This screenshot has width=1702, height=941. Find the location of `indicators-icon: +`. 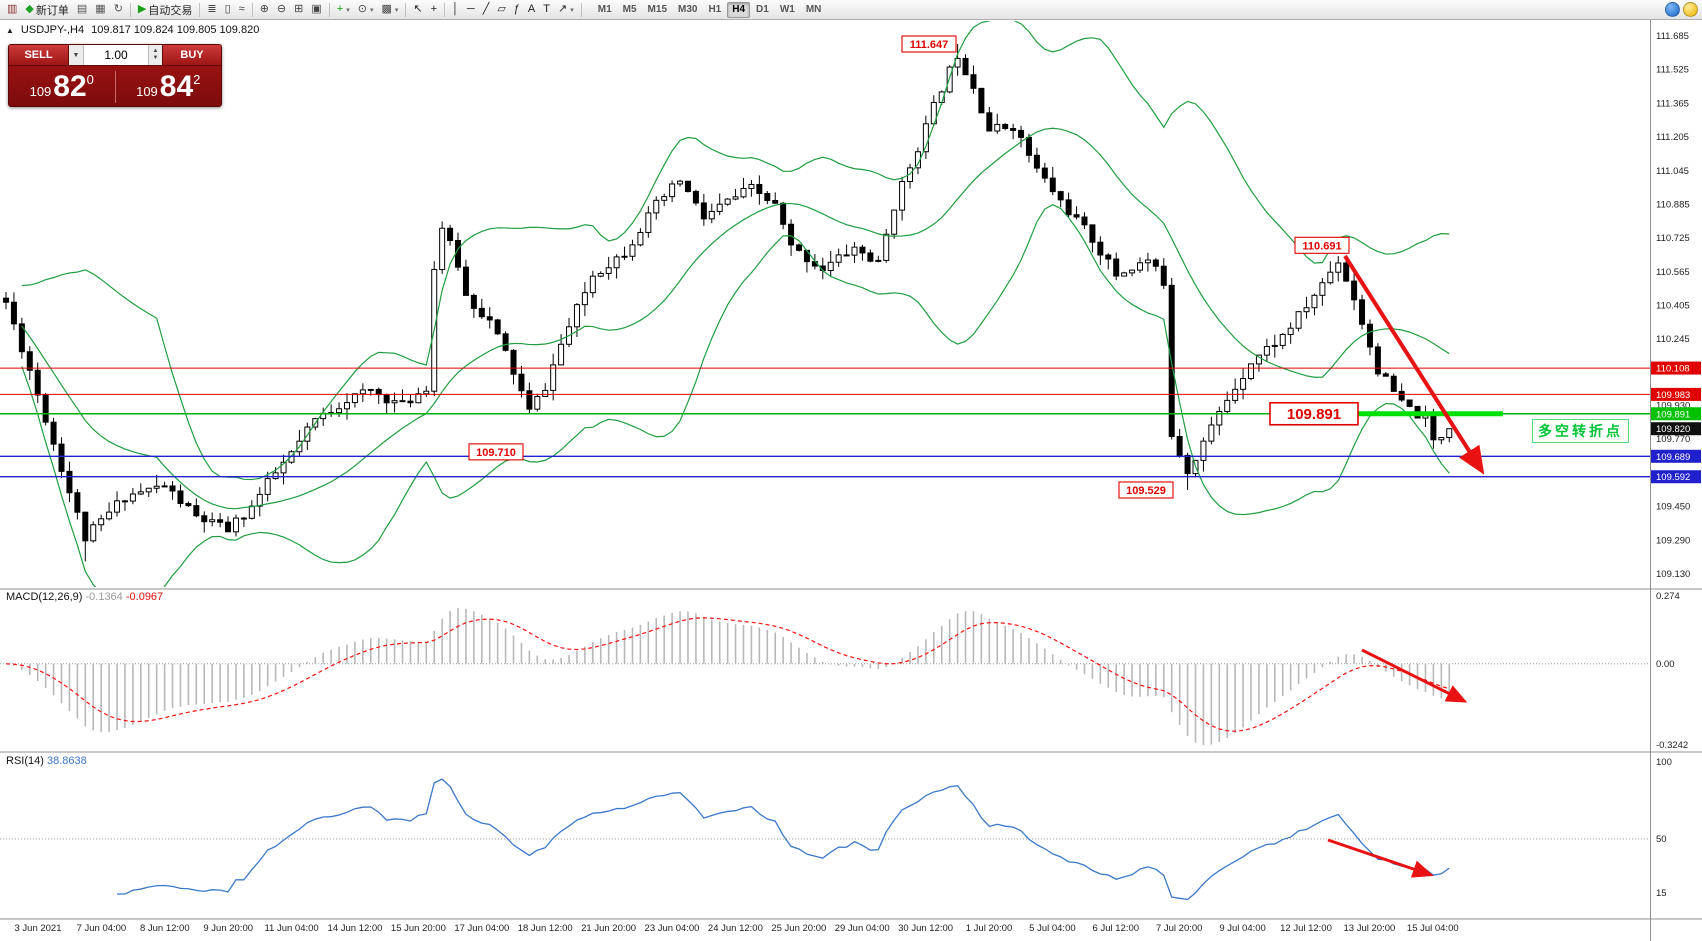

indicators-icon: + is located at coordinates (340, 9).